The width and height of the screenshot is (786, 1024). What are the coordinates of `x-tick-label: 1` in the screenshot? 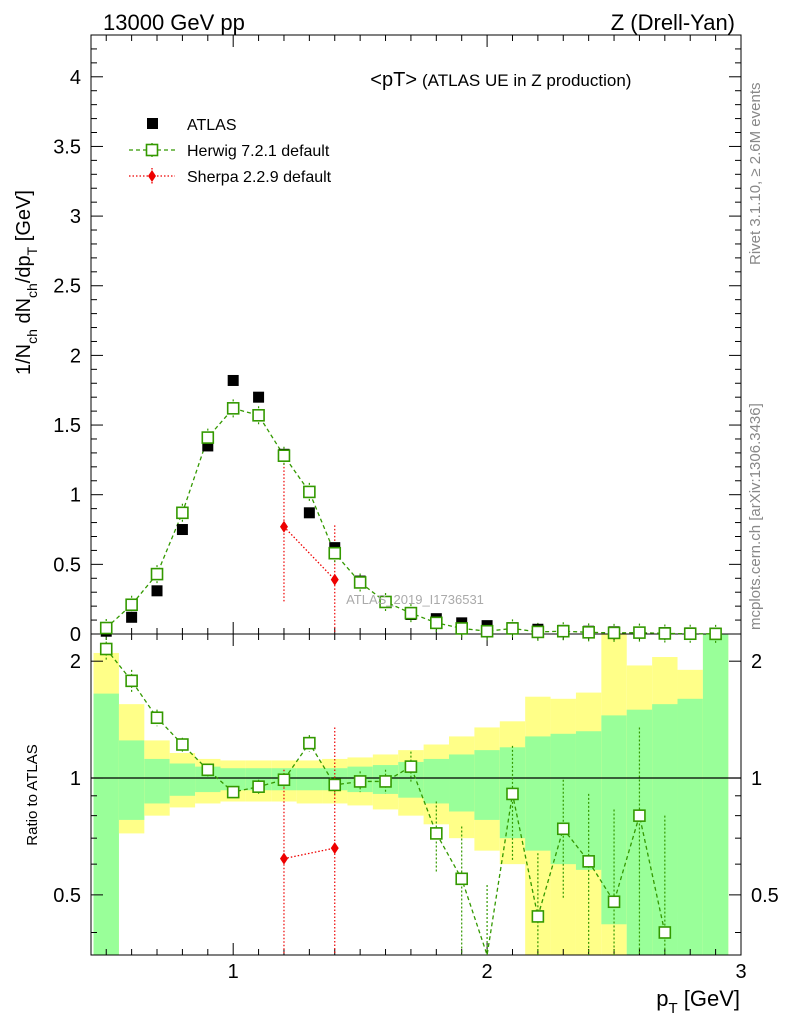 It's located at (233, 972).